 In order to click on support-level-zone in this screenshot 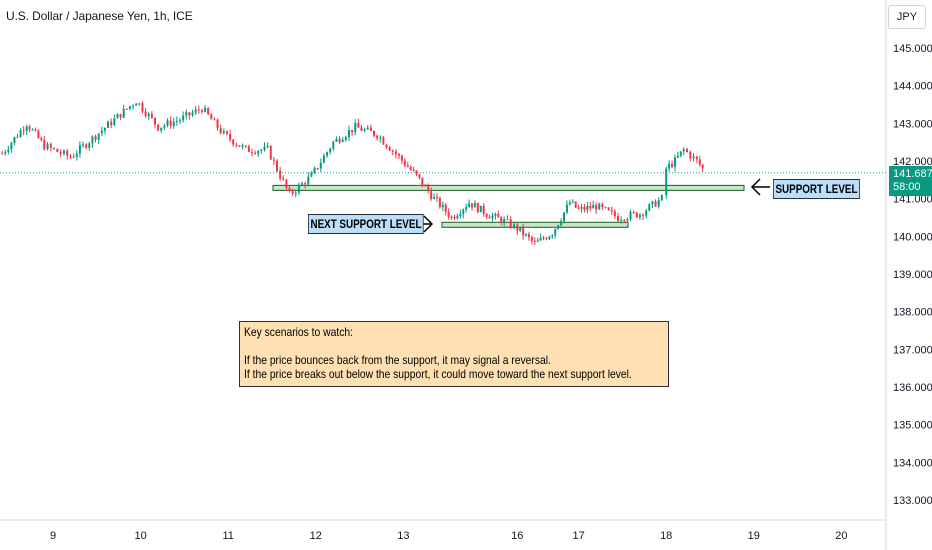, I will do `click(508, 187)`.